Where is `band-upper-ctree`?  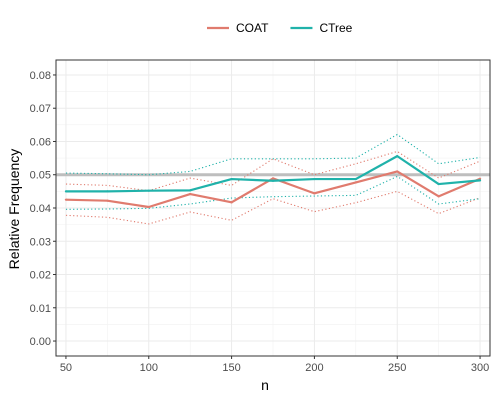 band-upper-ctree is located at coordinates (273, 154).